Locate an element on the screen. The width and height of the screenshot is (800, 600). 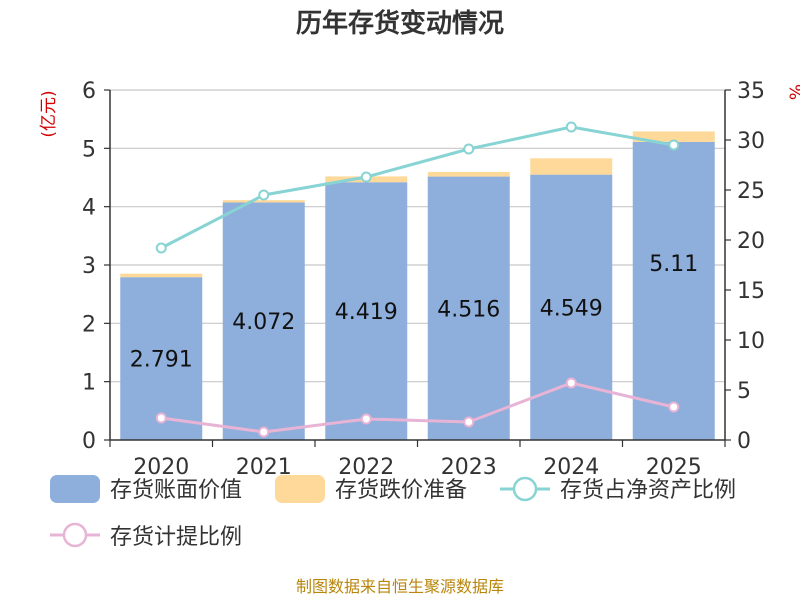
bar-data-label: 4.419 is located at coordinates (366, 312).